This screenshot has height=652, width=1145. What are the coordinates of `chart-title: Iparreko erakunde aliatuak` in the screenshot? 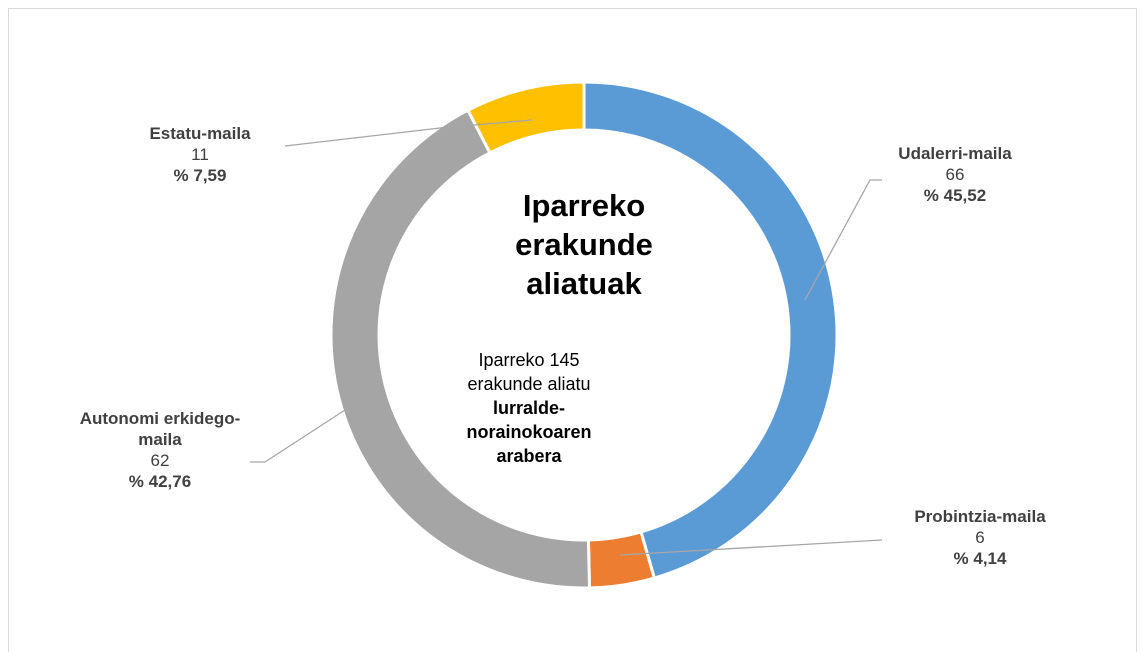 It's located at (584, 244).